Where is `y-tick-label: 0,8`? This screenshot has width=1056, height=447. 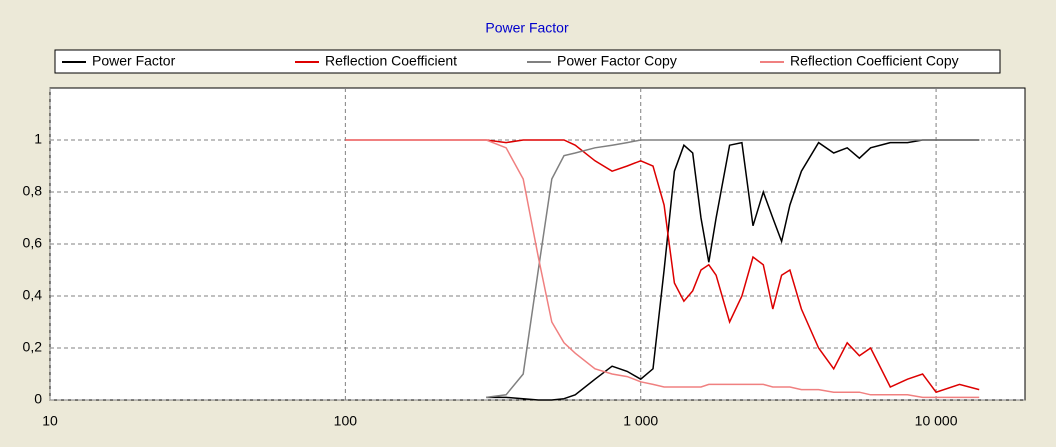 y-tick-label: 0,8 is located at coordinates (33, 191).